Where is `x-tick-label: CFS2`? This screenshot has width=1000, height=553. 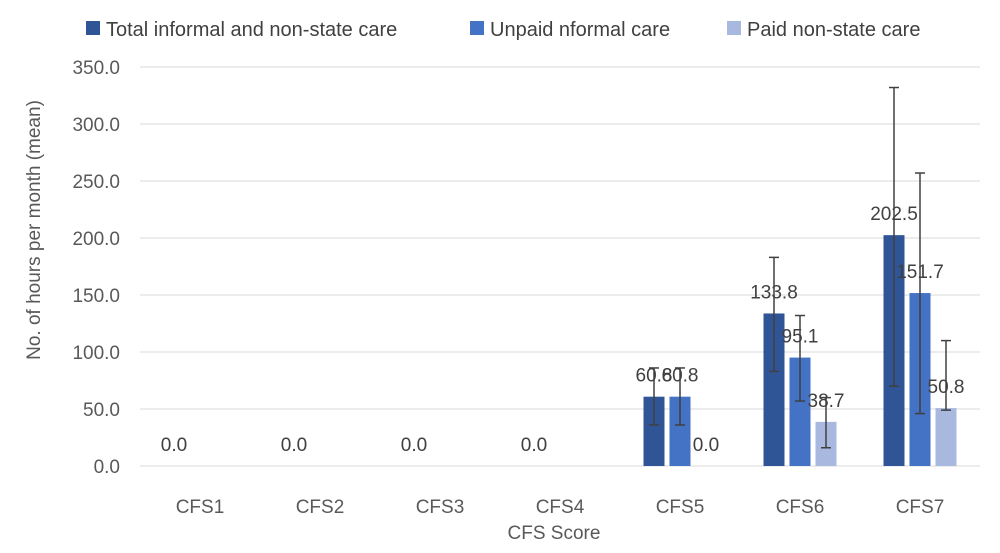 x-tick-label: CFS2 is located at coordinates (320, 507).